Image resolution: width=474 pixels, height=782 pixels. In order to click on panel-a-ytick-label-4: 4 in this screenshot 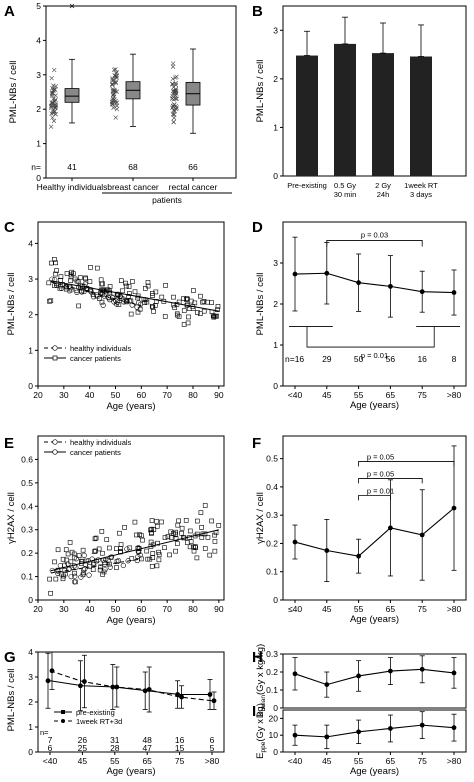, I will do `click(38, 40)`.